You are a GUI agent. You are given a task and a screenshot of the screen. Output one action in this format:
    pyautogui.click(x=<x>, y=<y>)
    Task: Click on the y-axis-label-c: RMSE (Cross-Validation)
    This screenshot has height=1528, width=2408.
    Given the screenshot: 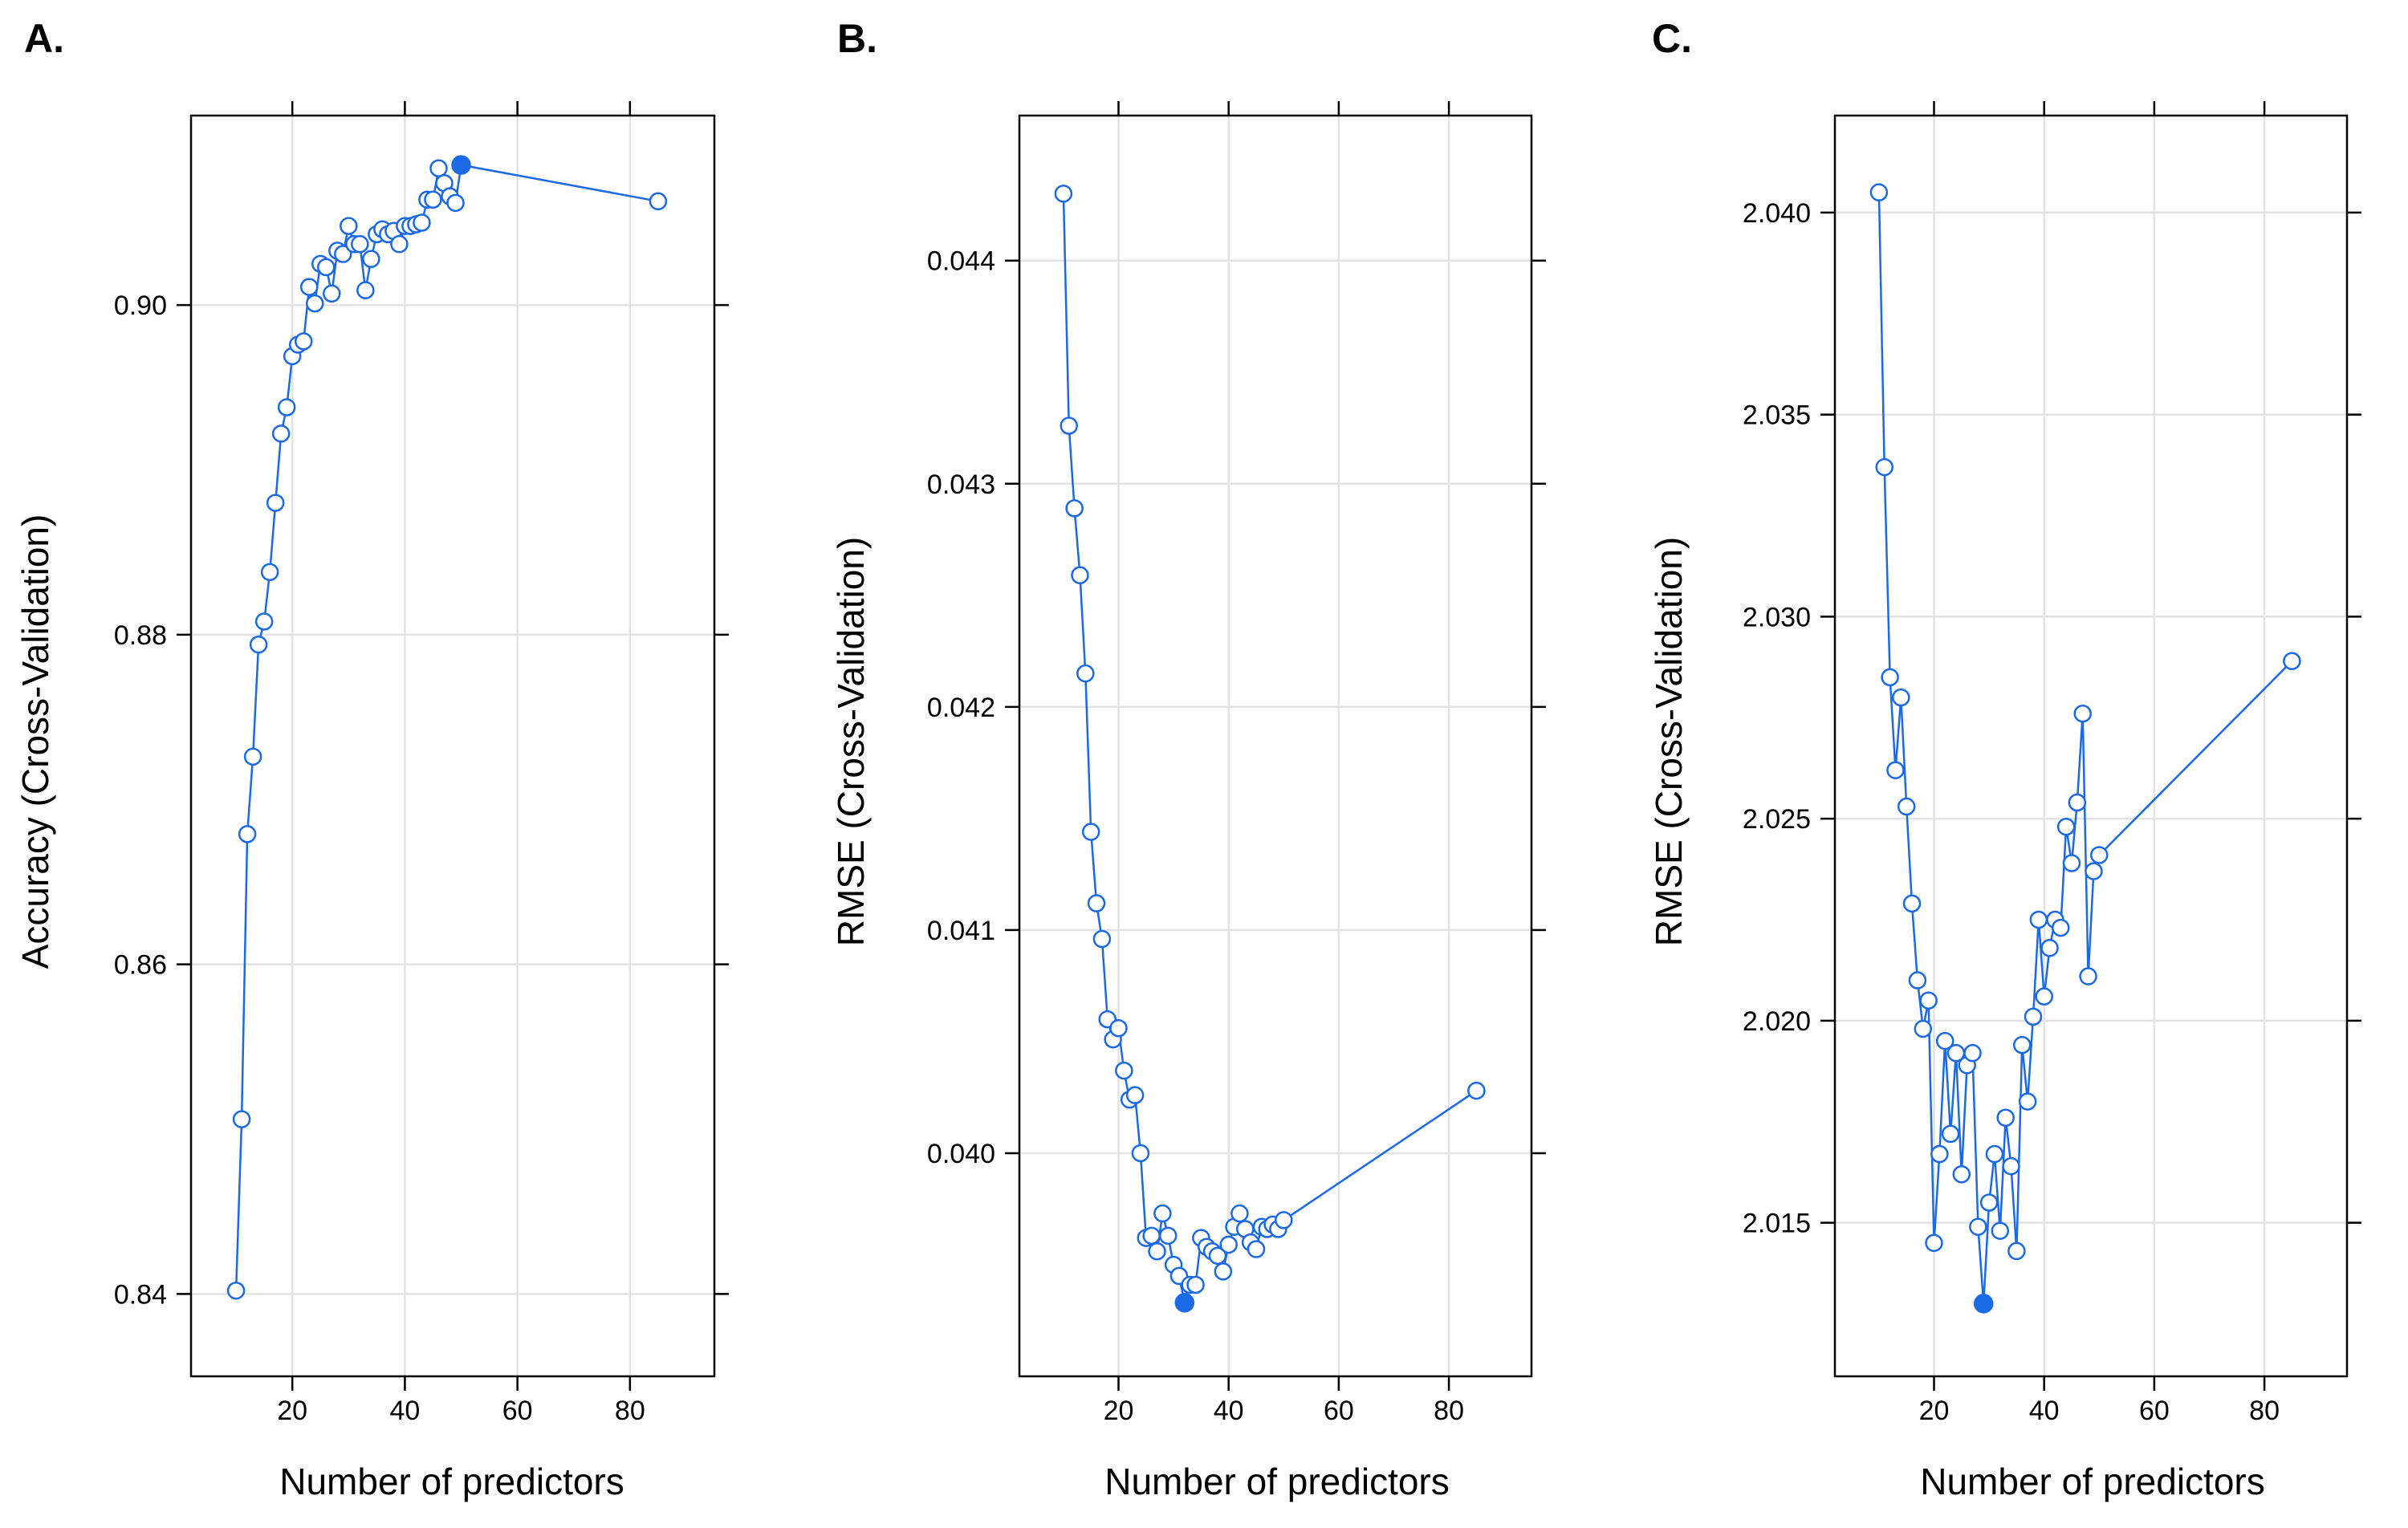 What is the action you would take?
    pyautogui.click(x=1669, y=742)
    